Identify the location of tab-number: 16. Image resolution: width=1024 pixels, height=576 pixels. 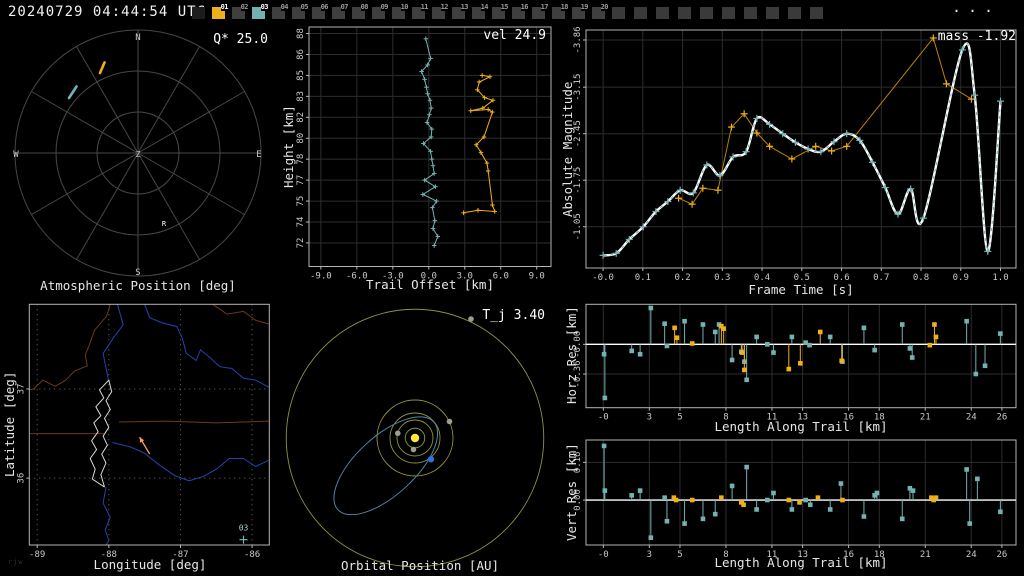
(524, 7).